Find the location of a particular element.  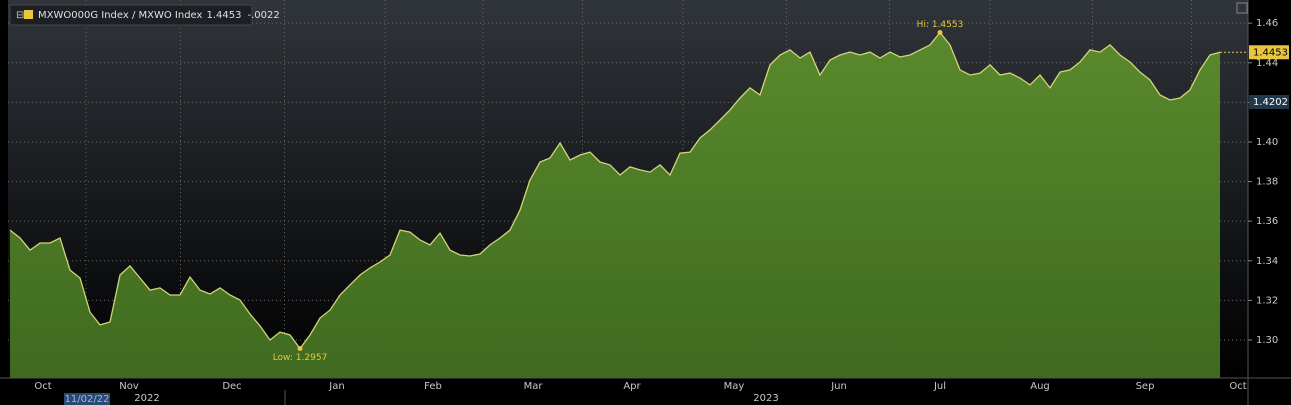

x-tick-label: Nov is located at coordinates (129, 386).